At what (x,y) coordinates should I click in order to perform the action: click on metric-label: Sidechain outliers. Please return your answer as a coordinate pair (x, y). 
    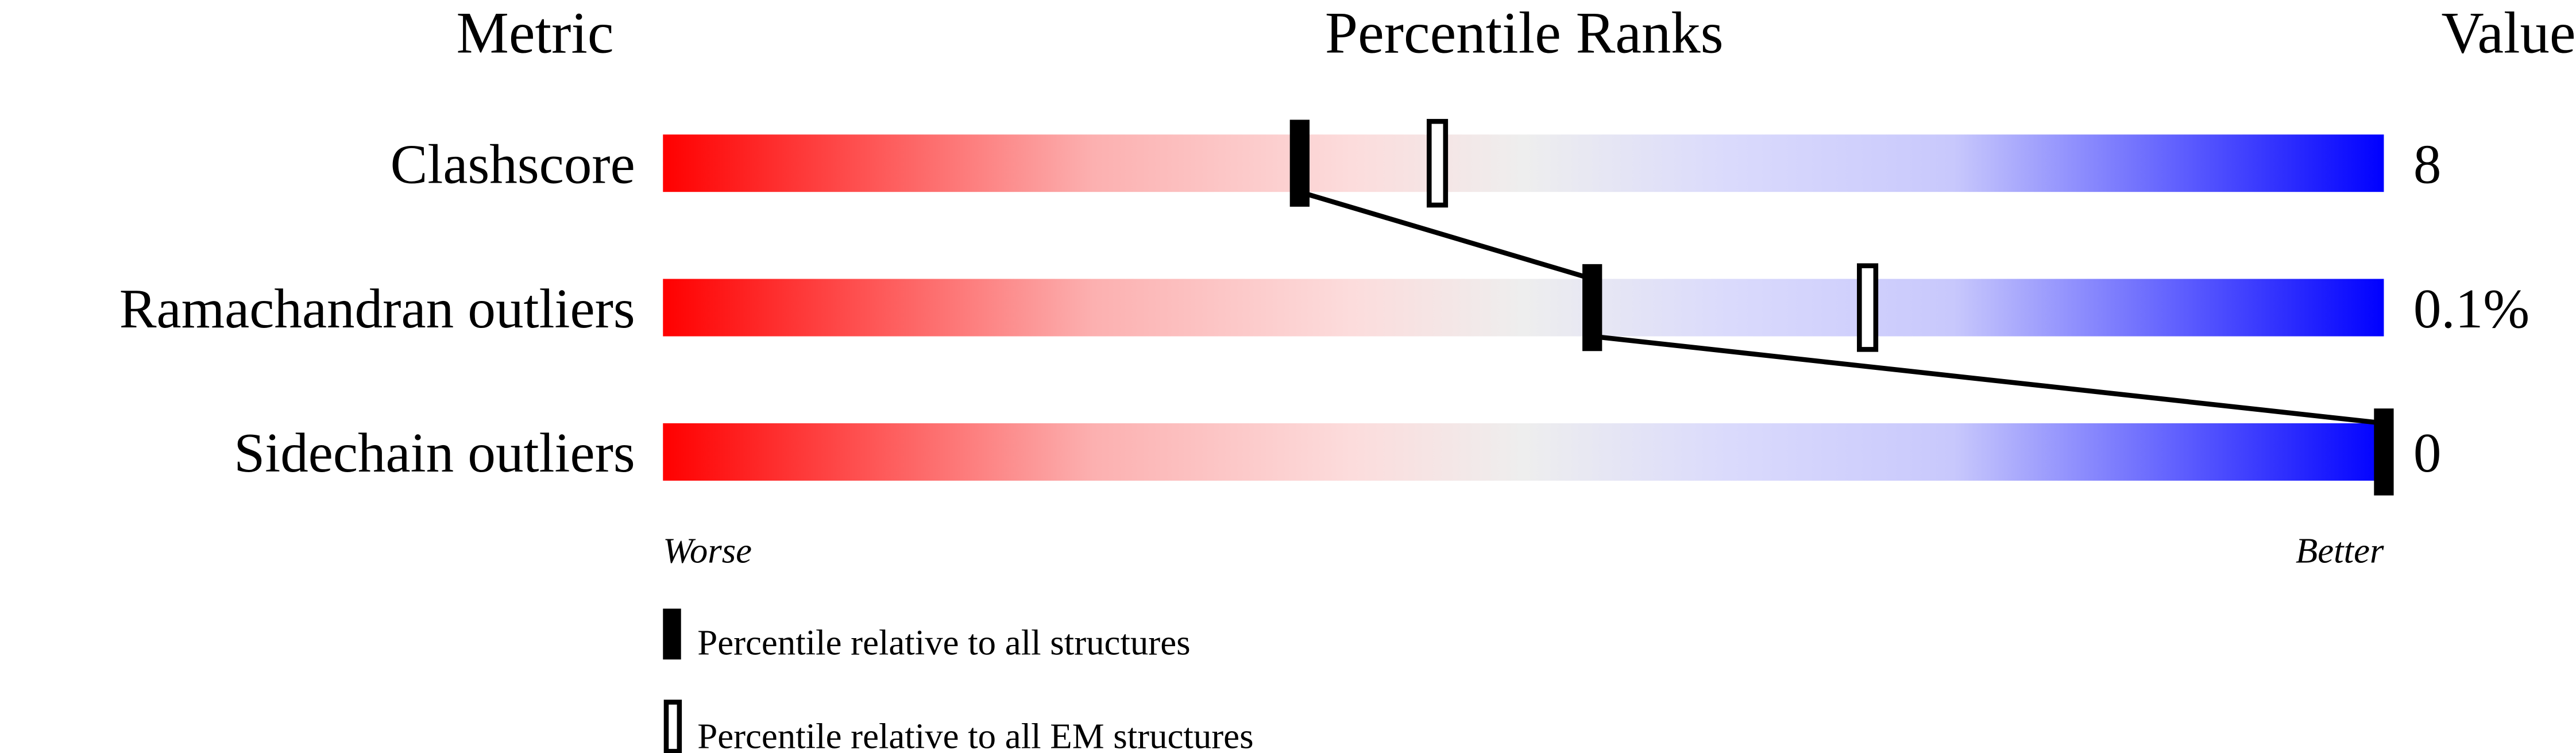
    Looking at the image, I should click on (434, 453).